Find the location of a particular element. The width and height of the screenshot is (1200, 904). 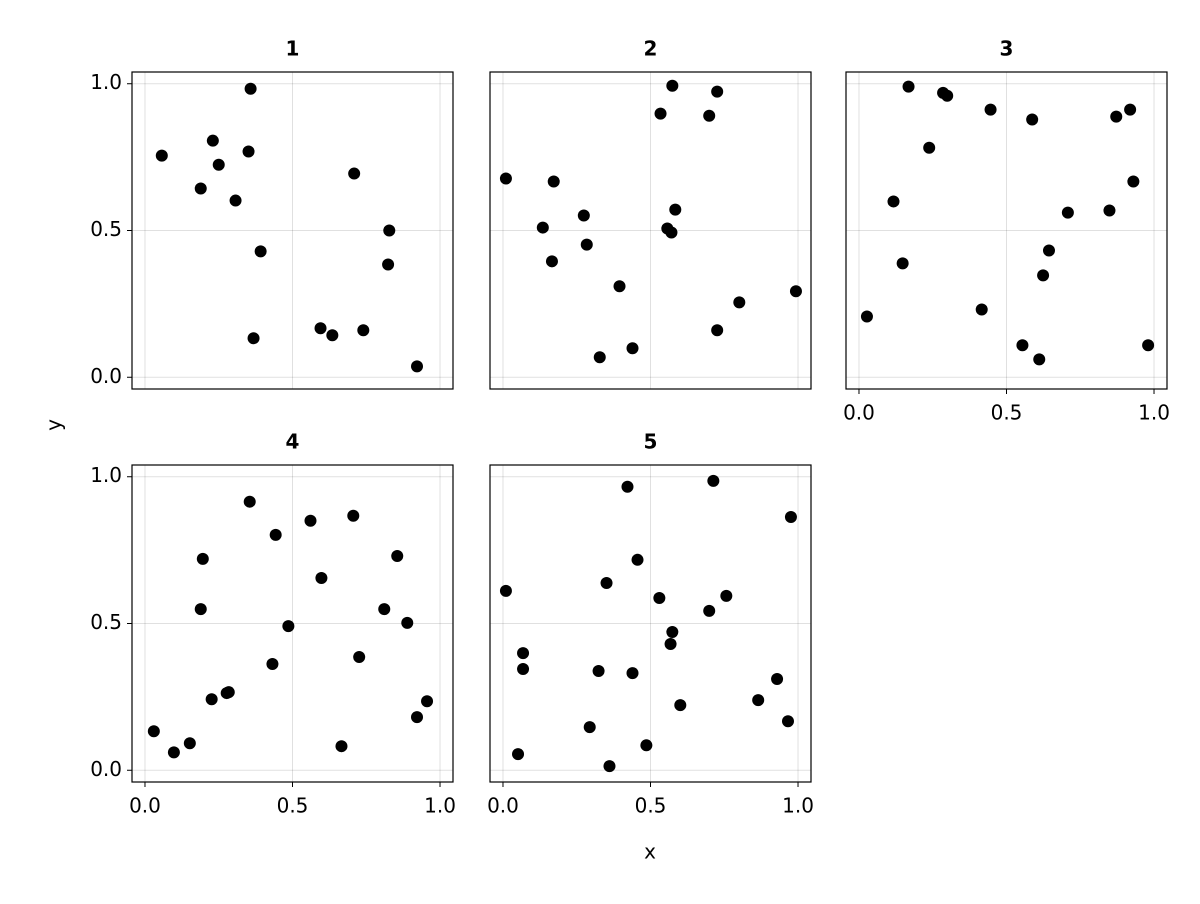

y-tick-label: 1.0 is located at coordinates (106, 82).